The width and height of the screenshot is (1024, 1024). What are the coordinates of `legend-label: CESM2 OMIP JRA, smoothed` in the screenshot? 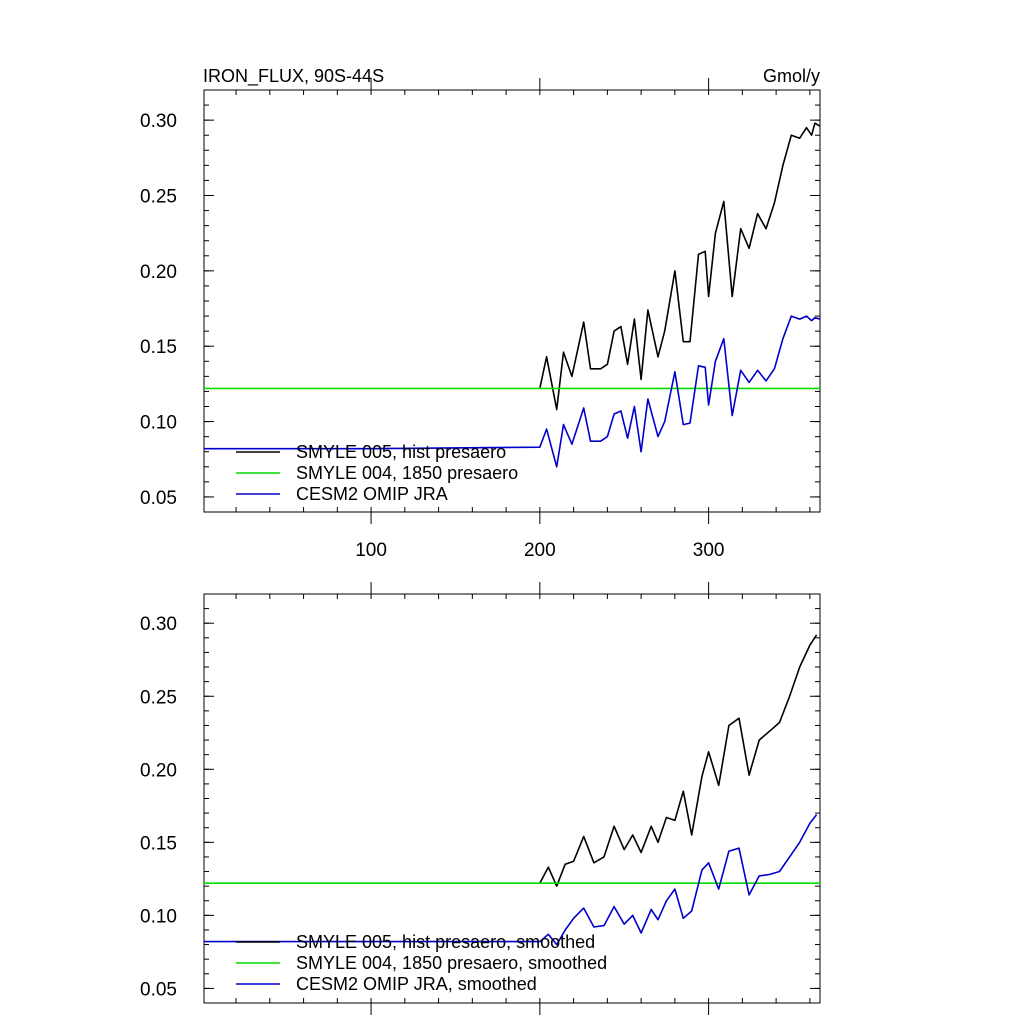 It's located at (416, 984).